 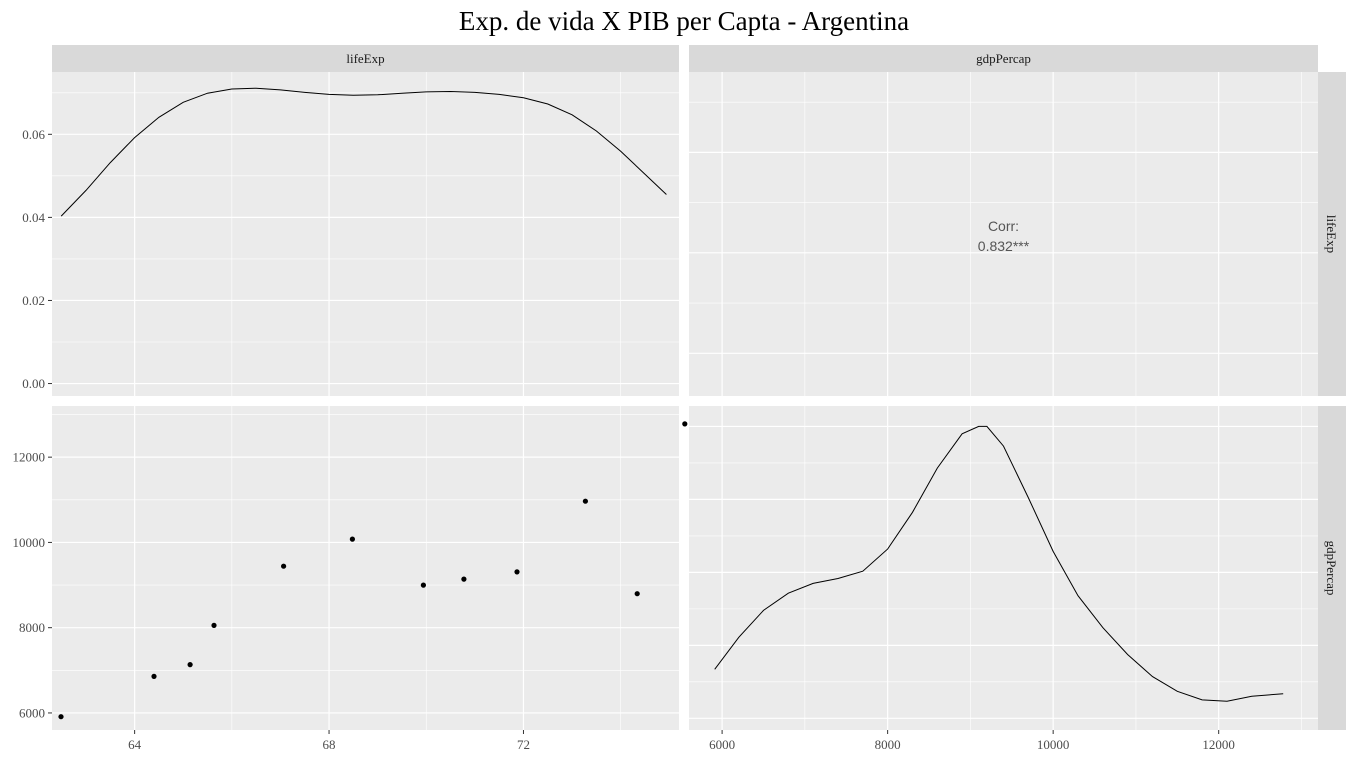 What do you see at coordinates (363, 152) in the screenshot?
I see `lifeexp-density-line` at bounding box center [363, 152].